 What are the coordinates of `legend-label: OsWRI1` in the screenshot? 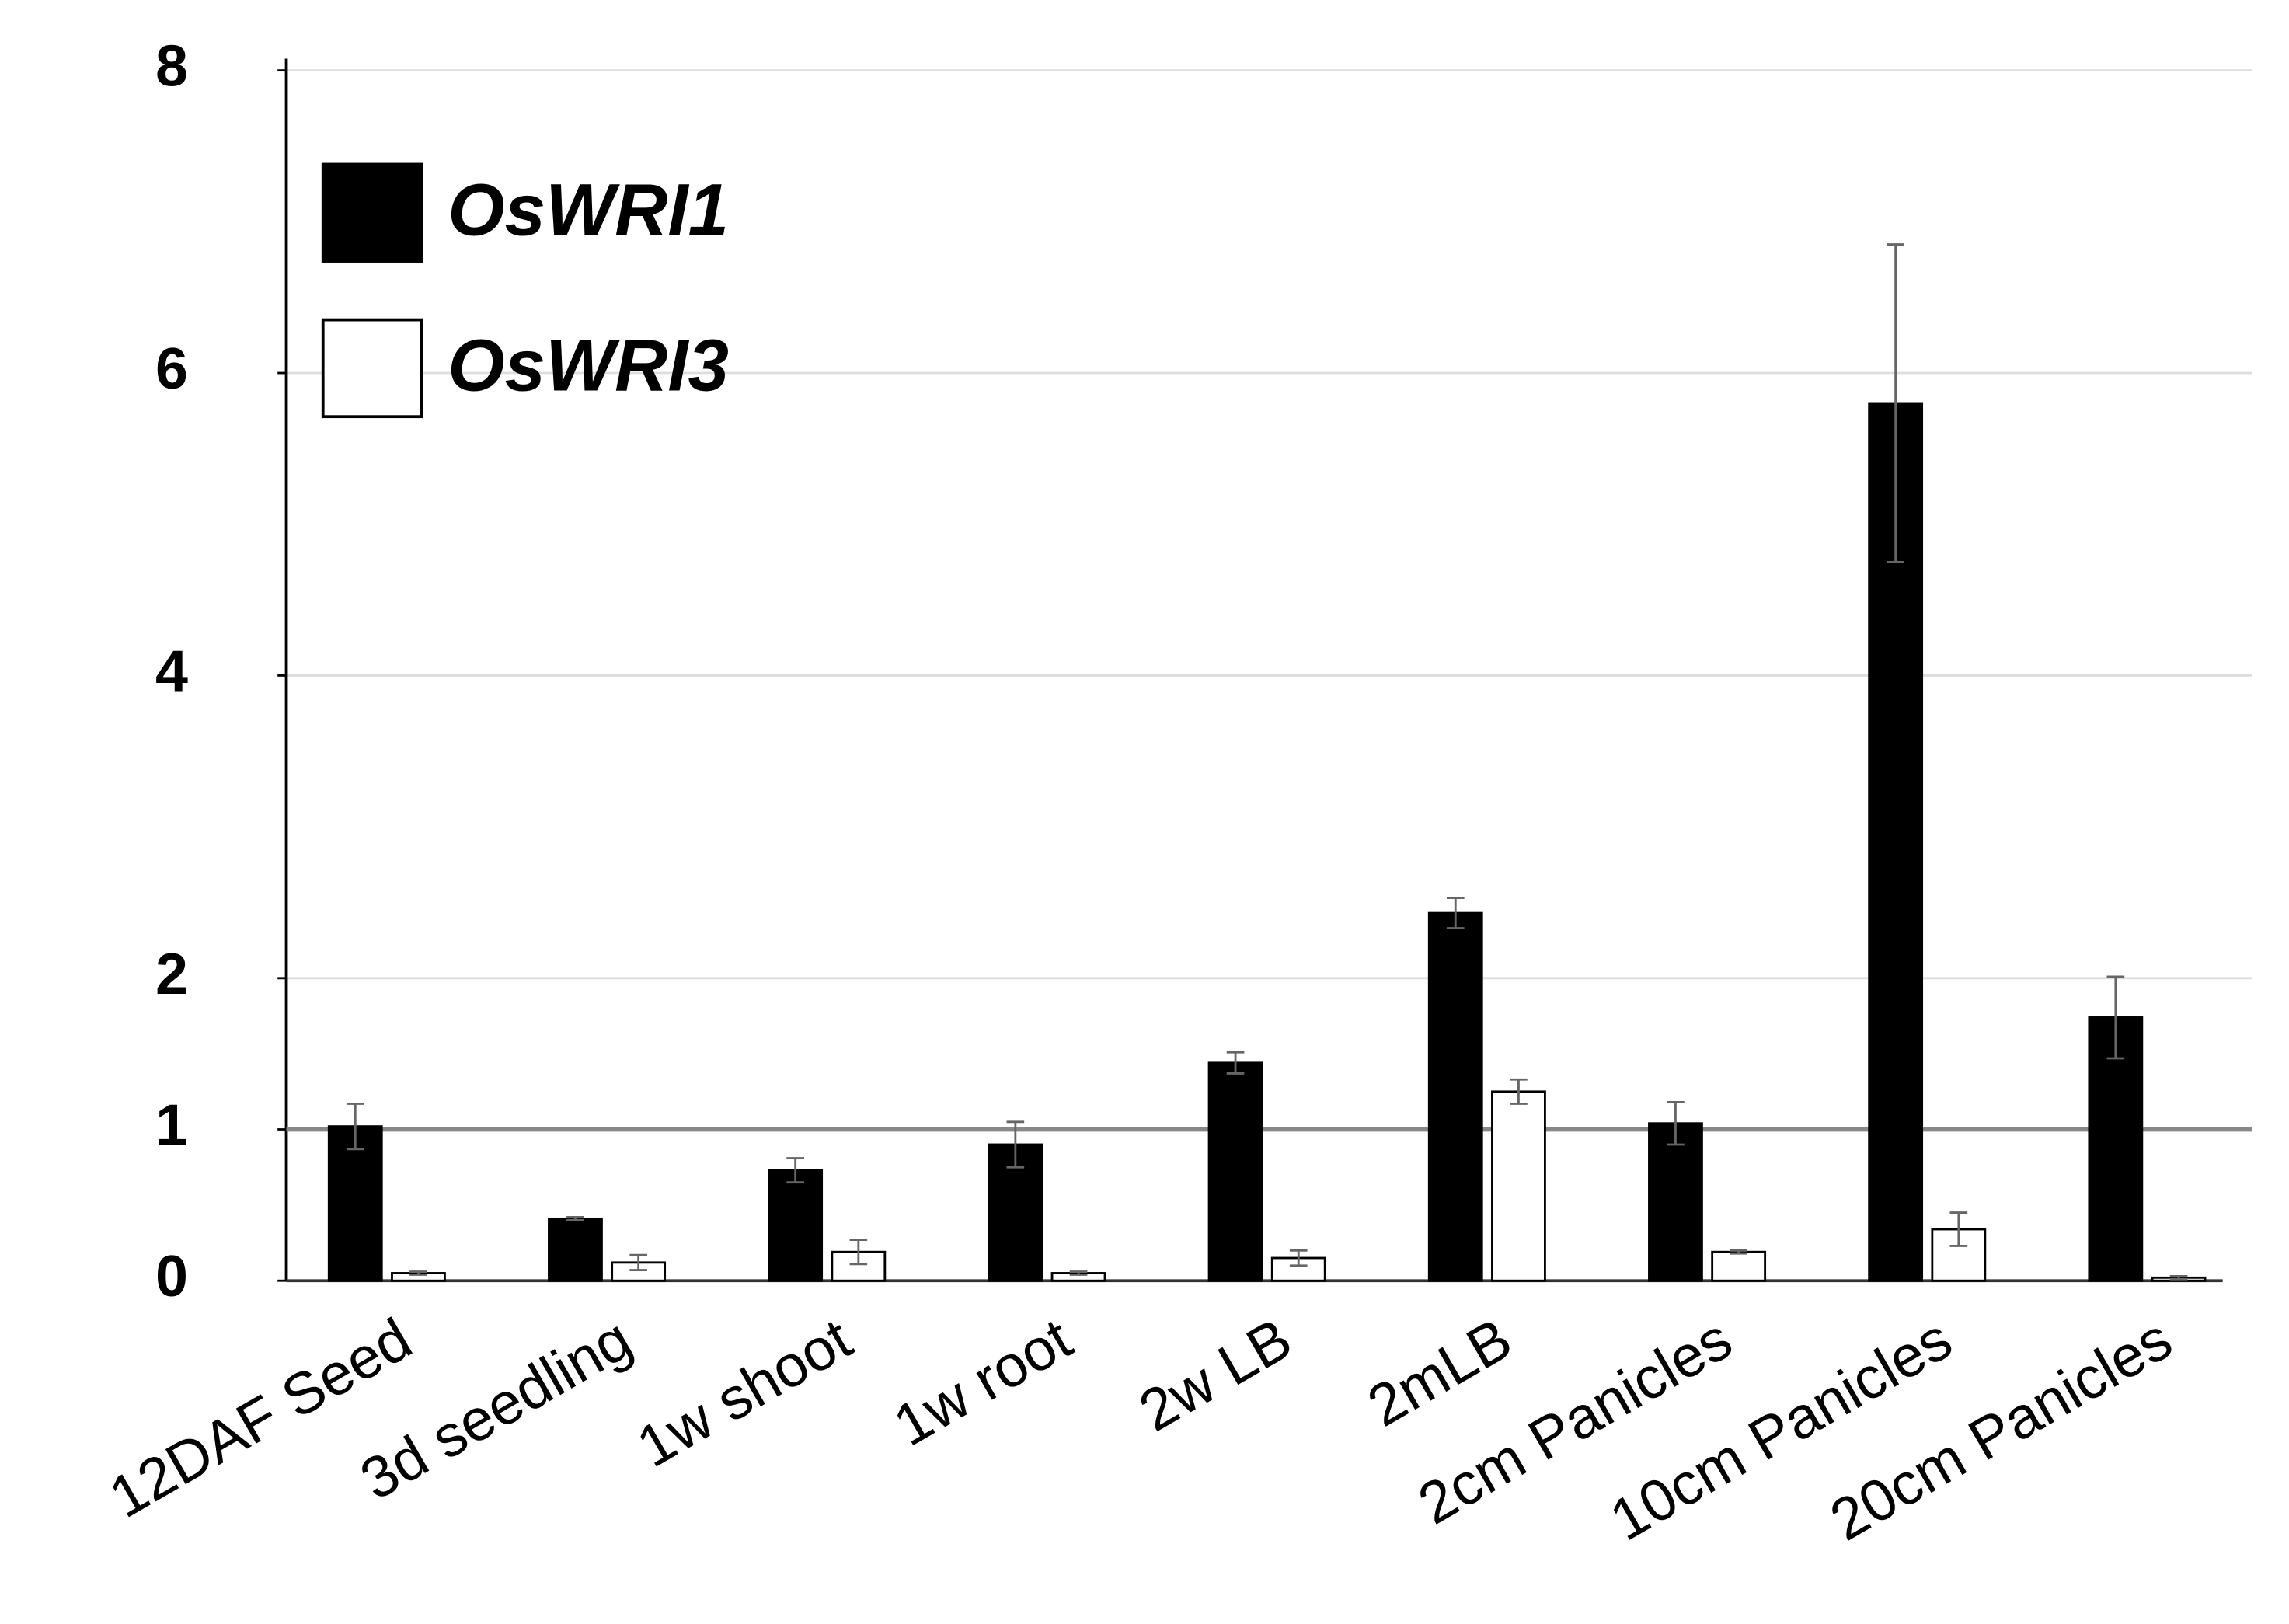 It's located at (588, 210).